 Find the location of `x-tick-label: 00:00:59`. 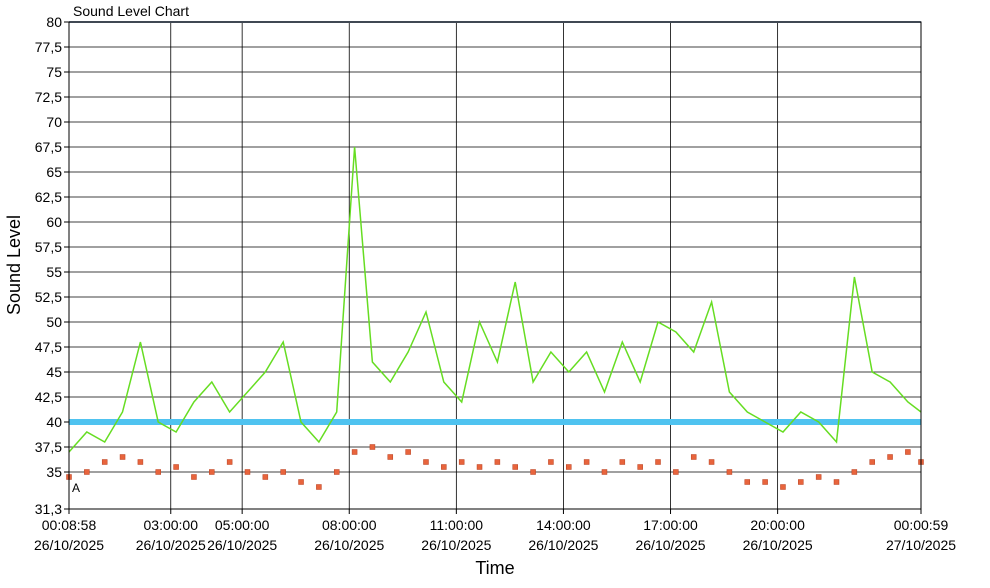

x-tick-label: 00:00:59 is located at coordinates (921, 525).